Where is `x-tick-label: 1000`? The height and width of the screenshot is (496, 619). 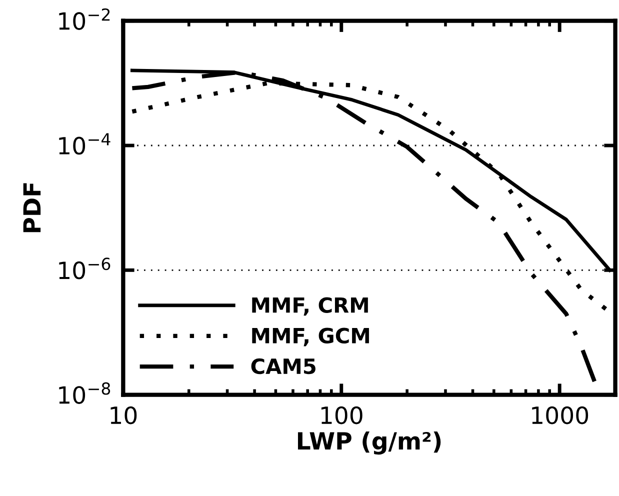
x-tick-label: 1000 is located at coordinates (560, 415).